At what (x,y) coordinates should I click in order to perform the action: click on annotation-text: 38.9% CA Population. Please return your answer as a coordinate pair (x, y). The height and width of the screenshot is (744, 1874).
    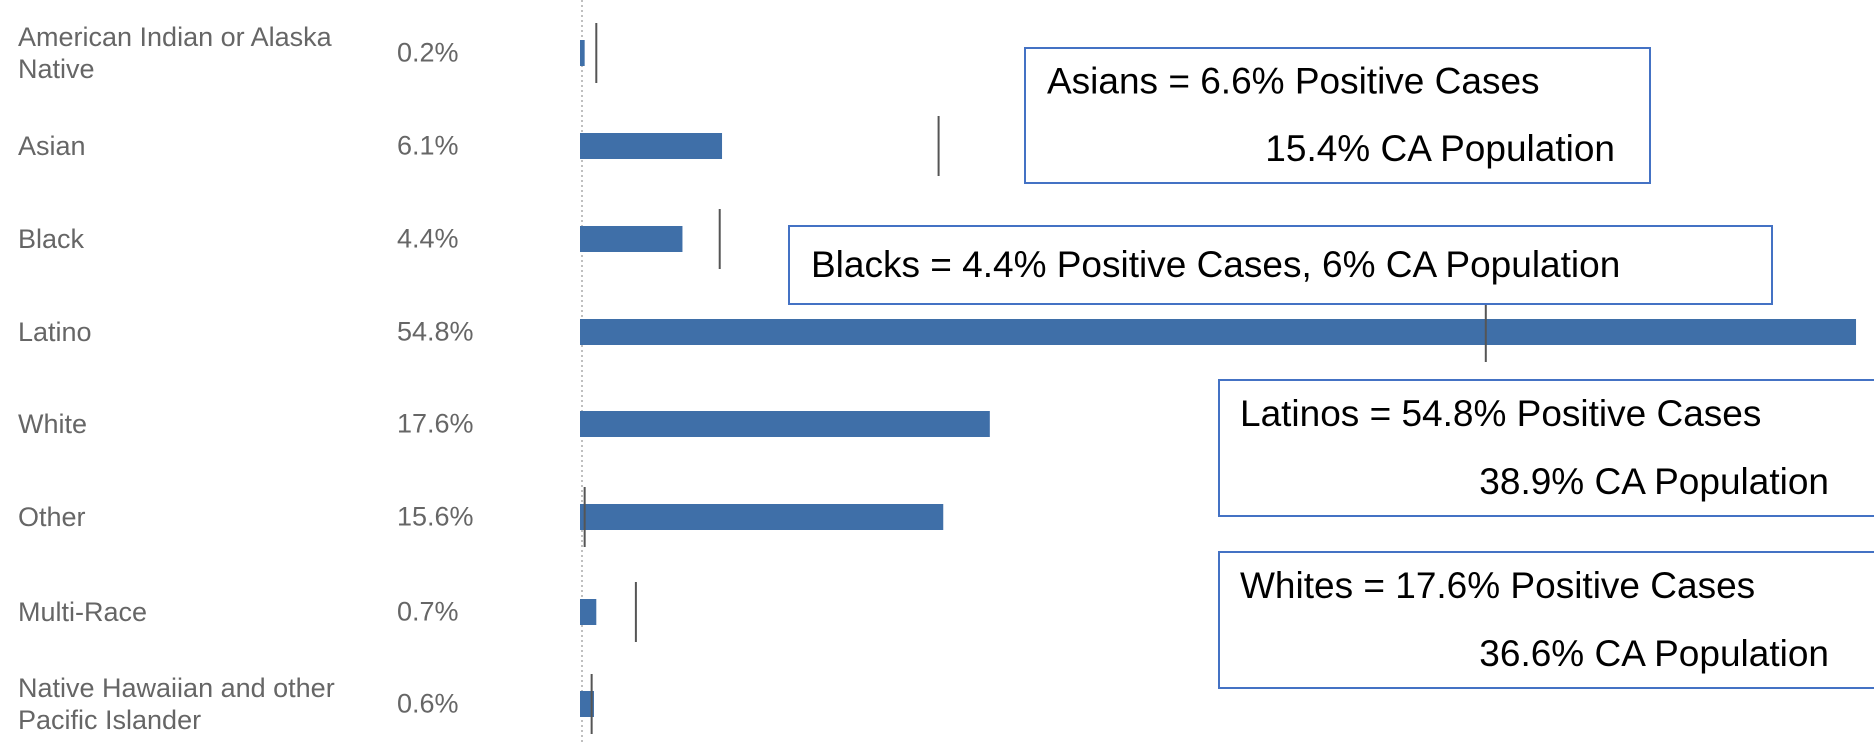
    Looking at the image, I should click on (1654, 481).